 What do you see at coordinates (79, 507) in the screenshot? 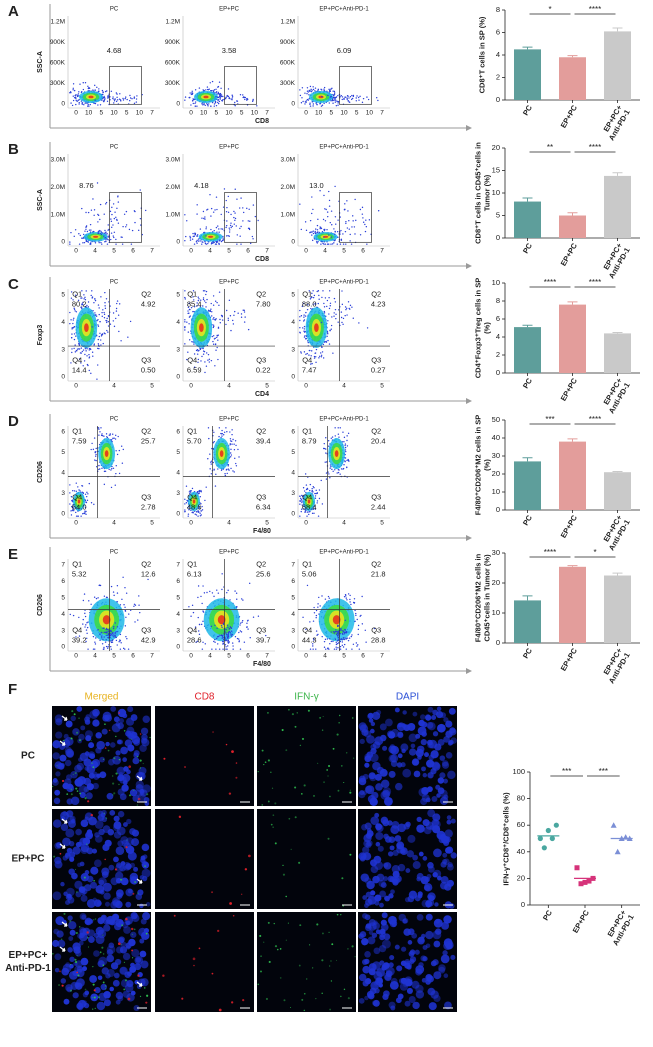
I see `quadrant-percentage: 64.0` at bounding box center [79, 507].